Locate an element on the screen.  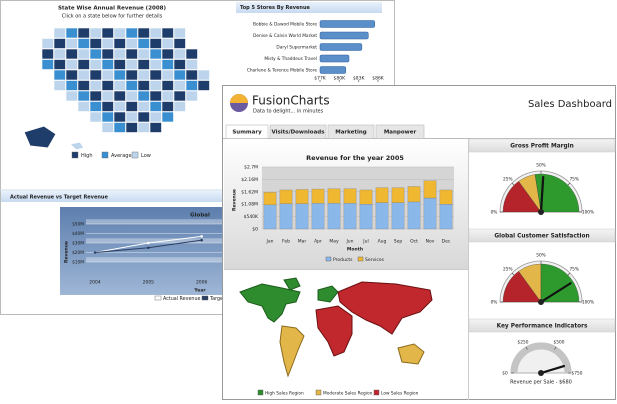
tab-label: Manpower is located at coordinates (400, 133).